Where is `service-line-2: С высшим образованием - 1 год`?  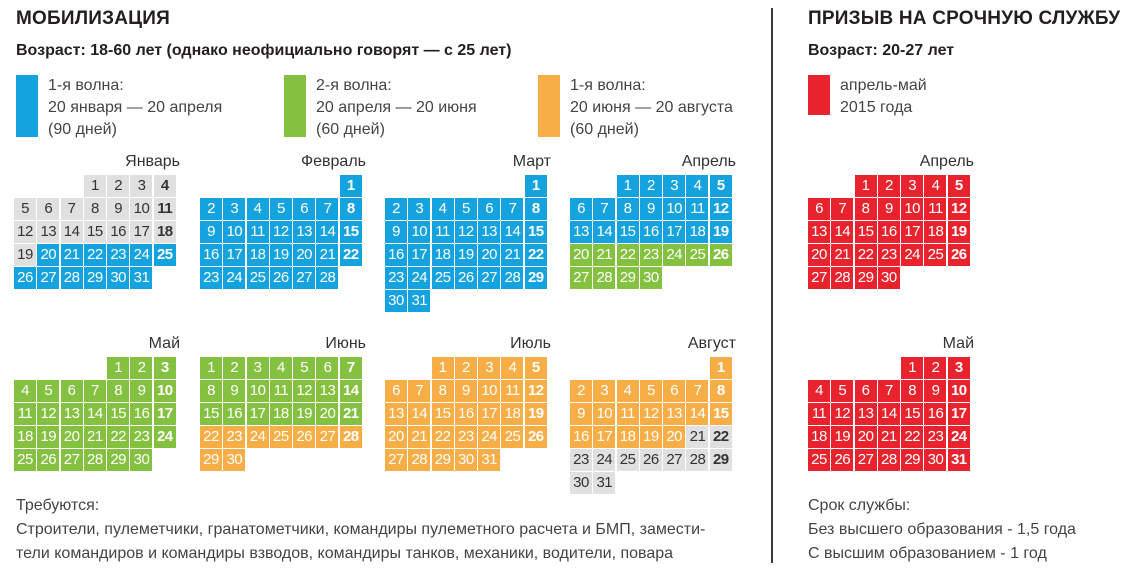
service-line-2: С высшим образованием - 1 год is located at coordinates (927, 553).